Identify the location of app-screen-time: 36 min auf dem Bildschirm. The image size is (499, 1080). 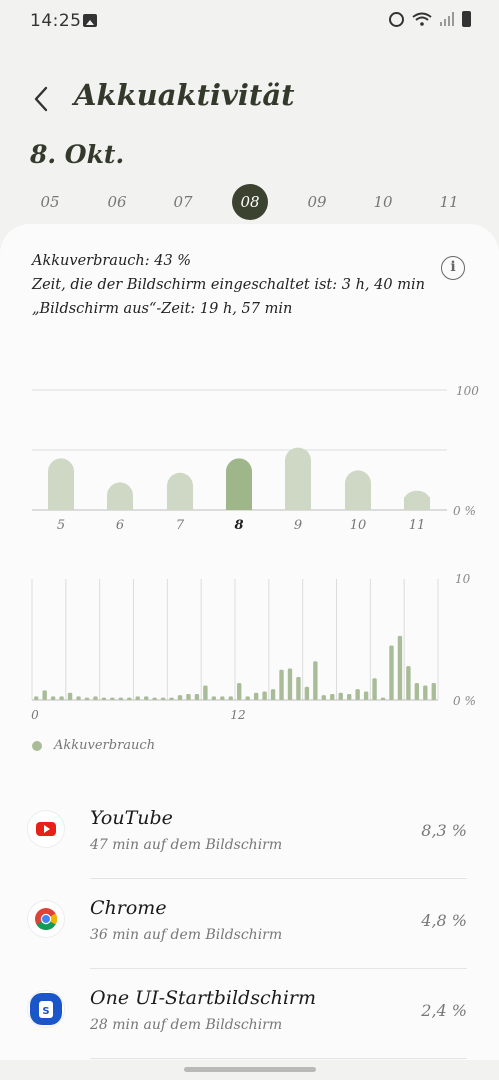
(186, 935).